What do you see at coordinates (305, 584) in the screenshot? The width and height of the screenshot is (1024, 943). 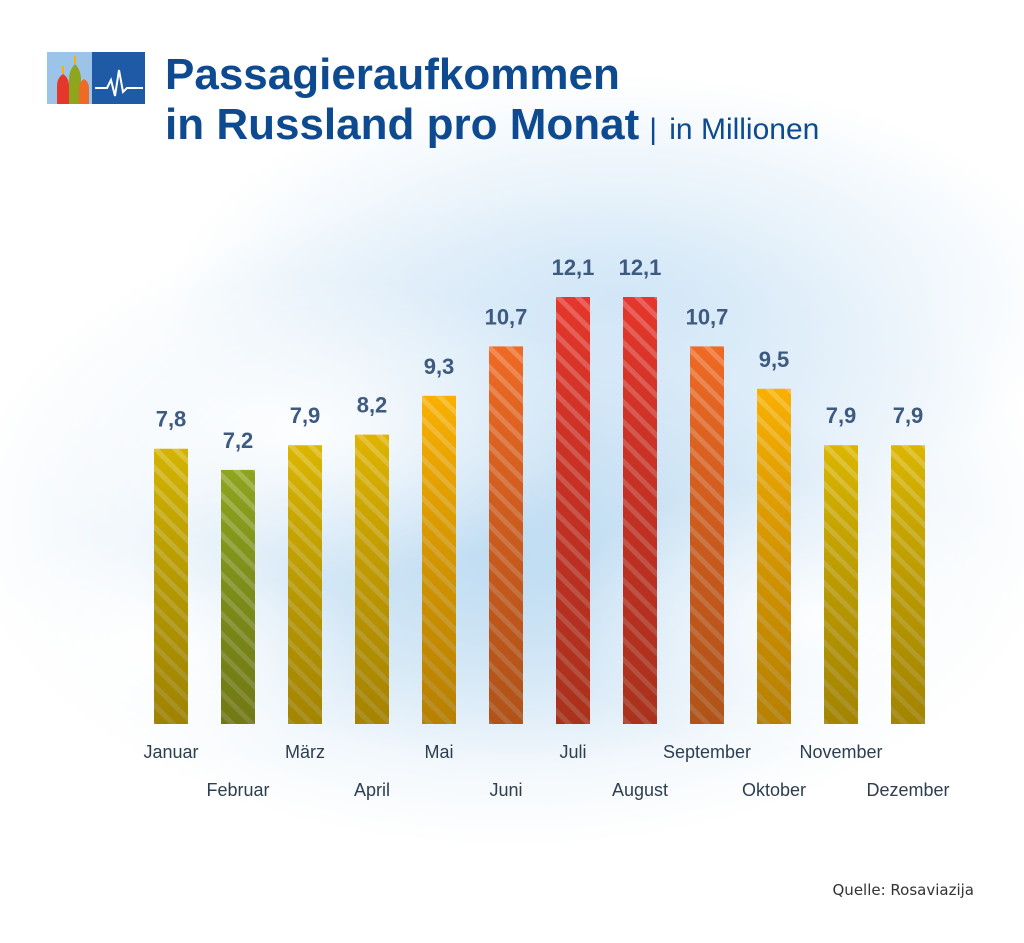 I see `bar-shade-märz` at bounding box center [305, 584].